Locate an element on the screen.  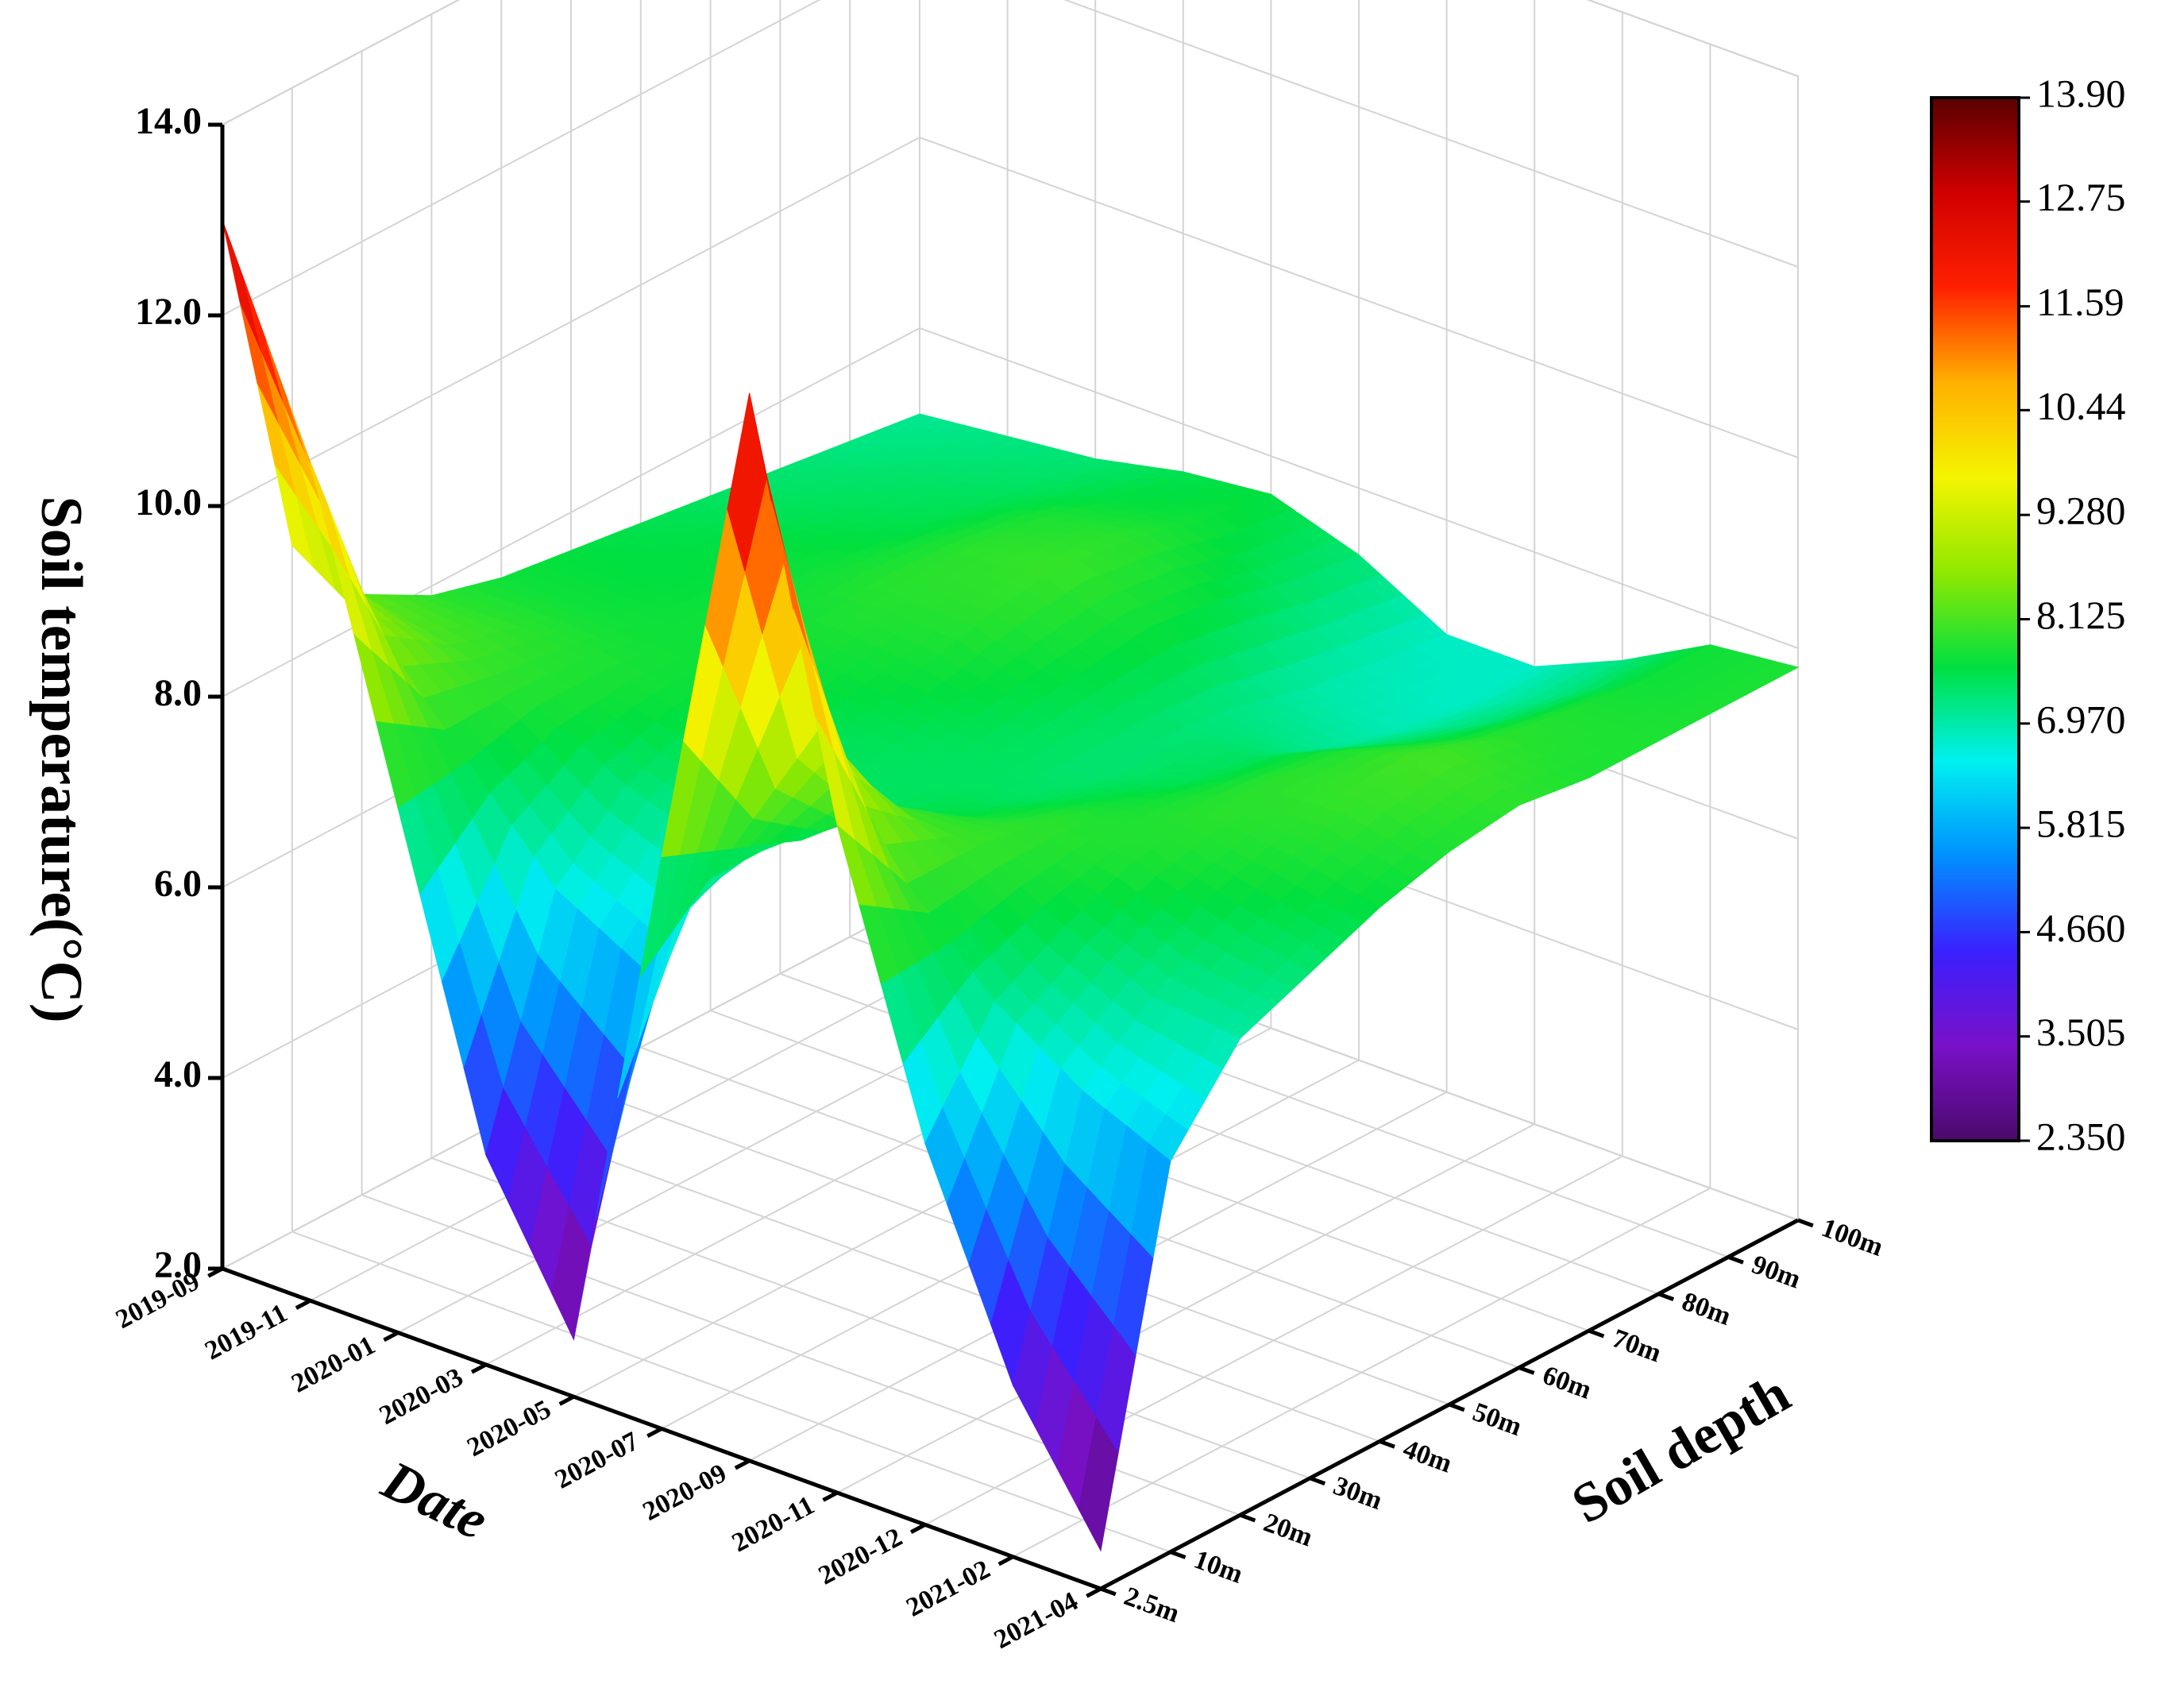
x-tick-label: 2020-09 is located at coordinates (685, 1492).